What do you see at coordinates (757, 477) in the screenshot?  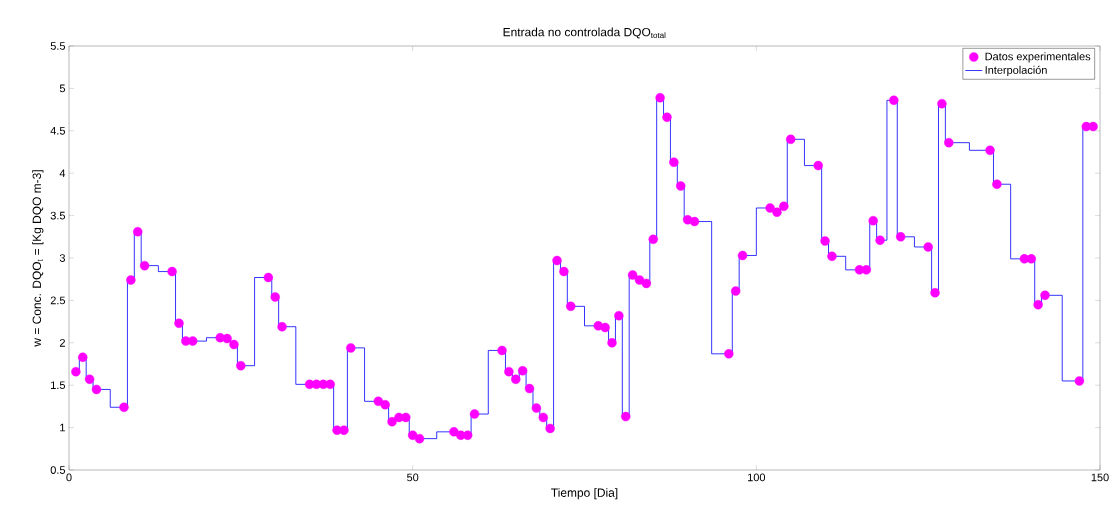 I see `x-tick-label: 100` at bounding box center [757, 477].